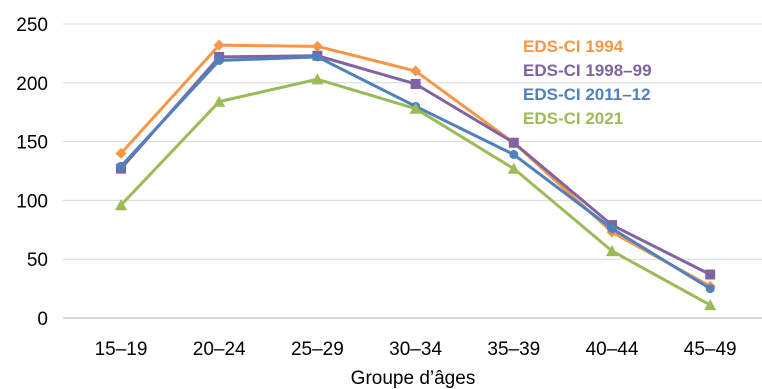 Image resolution: width=762 pixels, height=389 pixels. What do you see at coordinates (513, 349) in the screenshot?
I see `x-tick-label: 35–39` at bounding box center [513, 349].